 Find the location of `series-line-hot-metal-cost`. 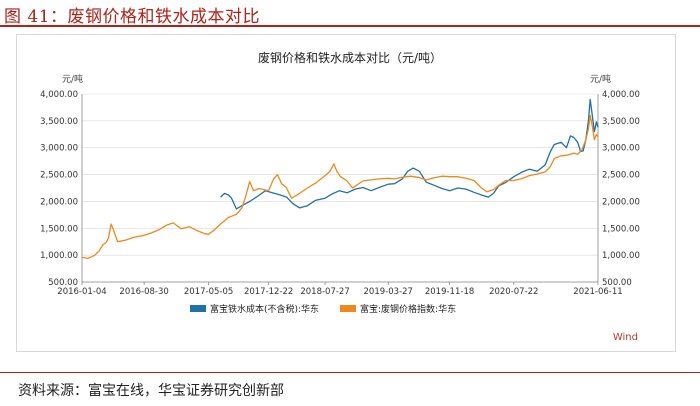

series-line-hot-metal-cost is located at coordinates (409, 154).